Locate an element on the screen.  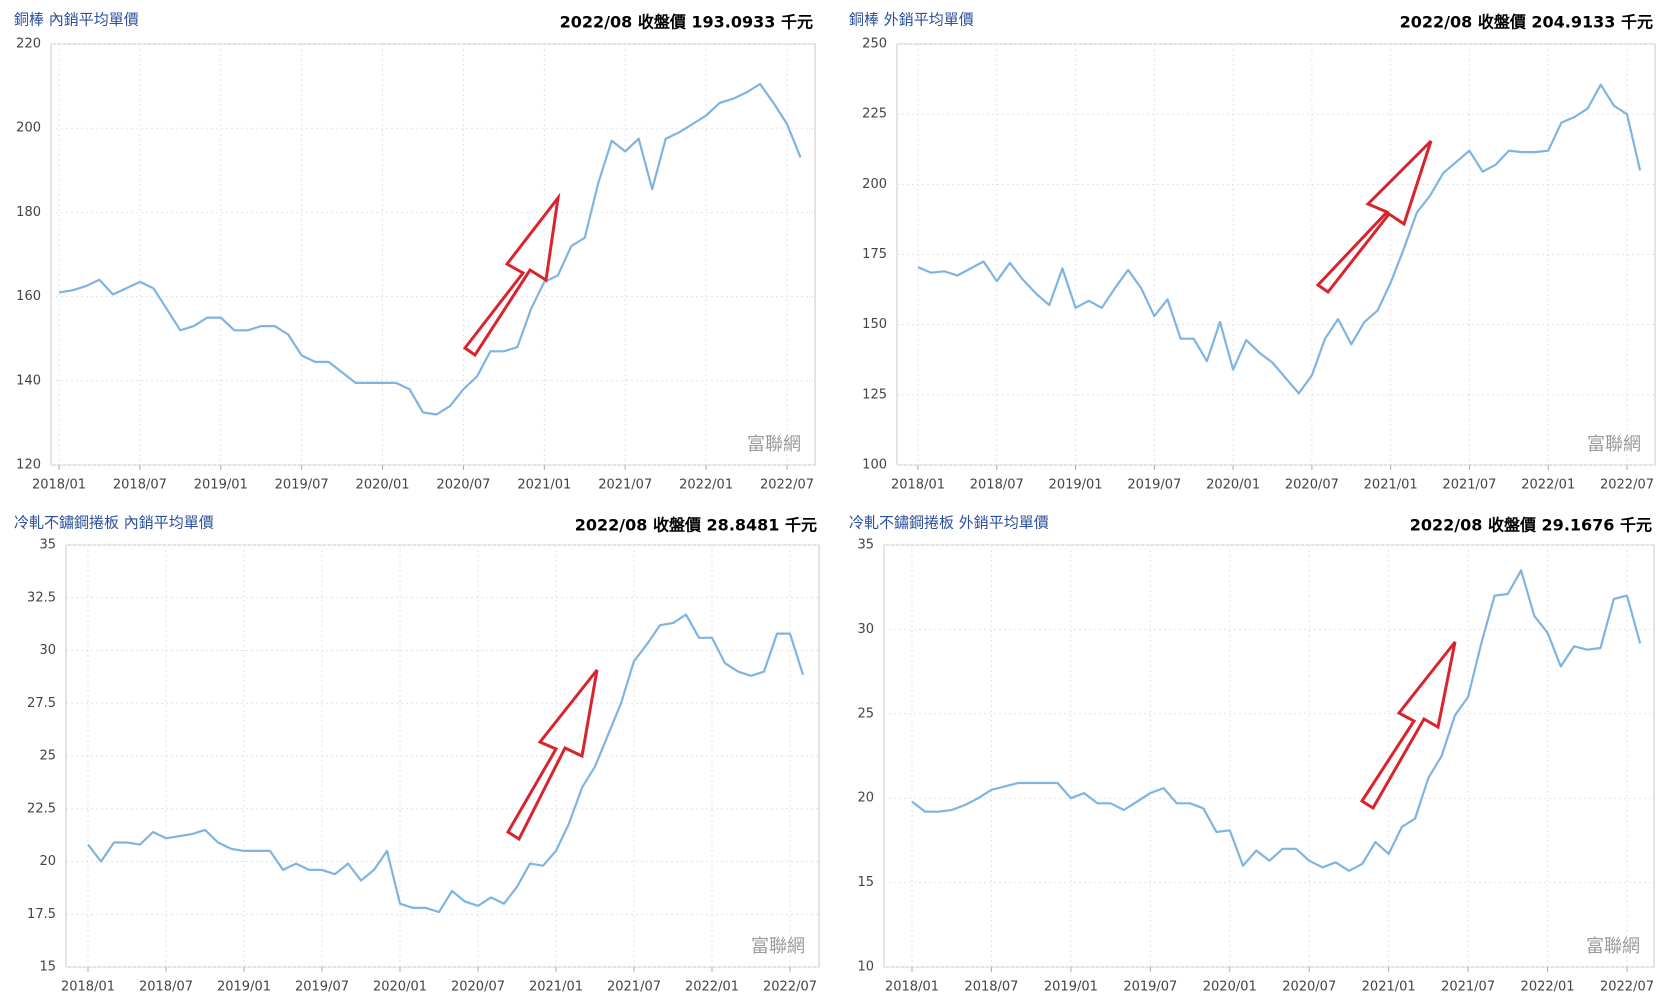
closing-price: 2022/08 收盤價 28.8481 千元 is located at coordinates (696, 525).